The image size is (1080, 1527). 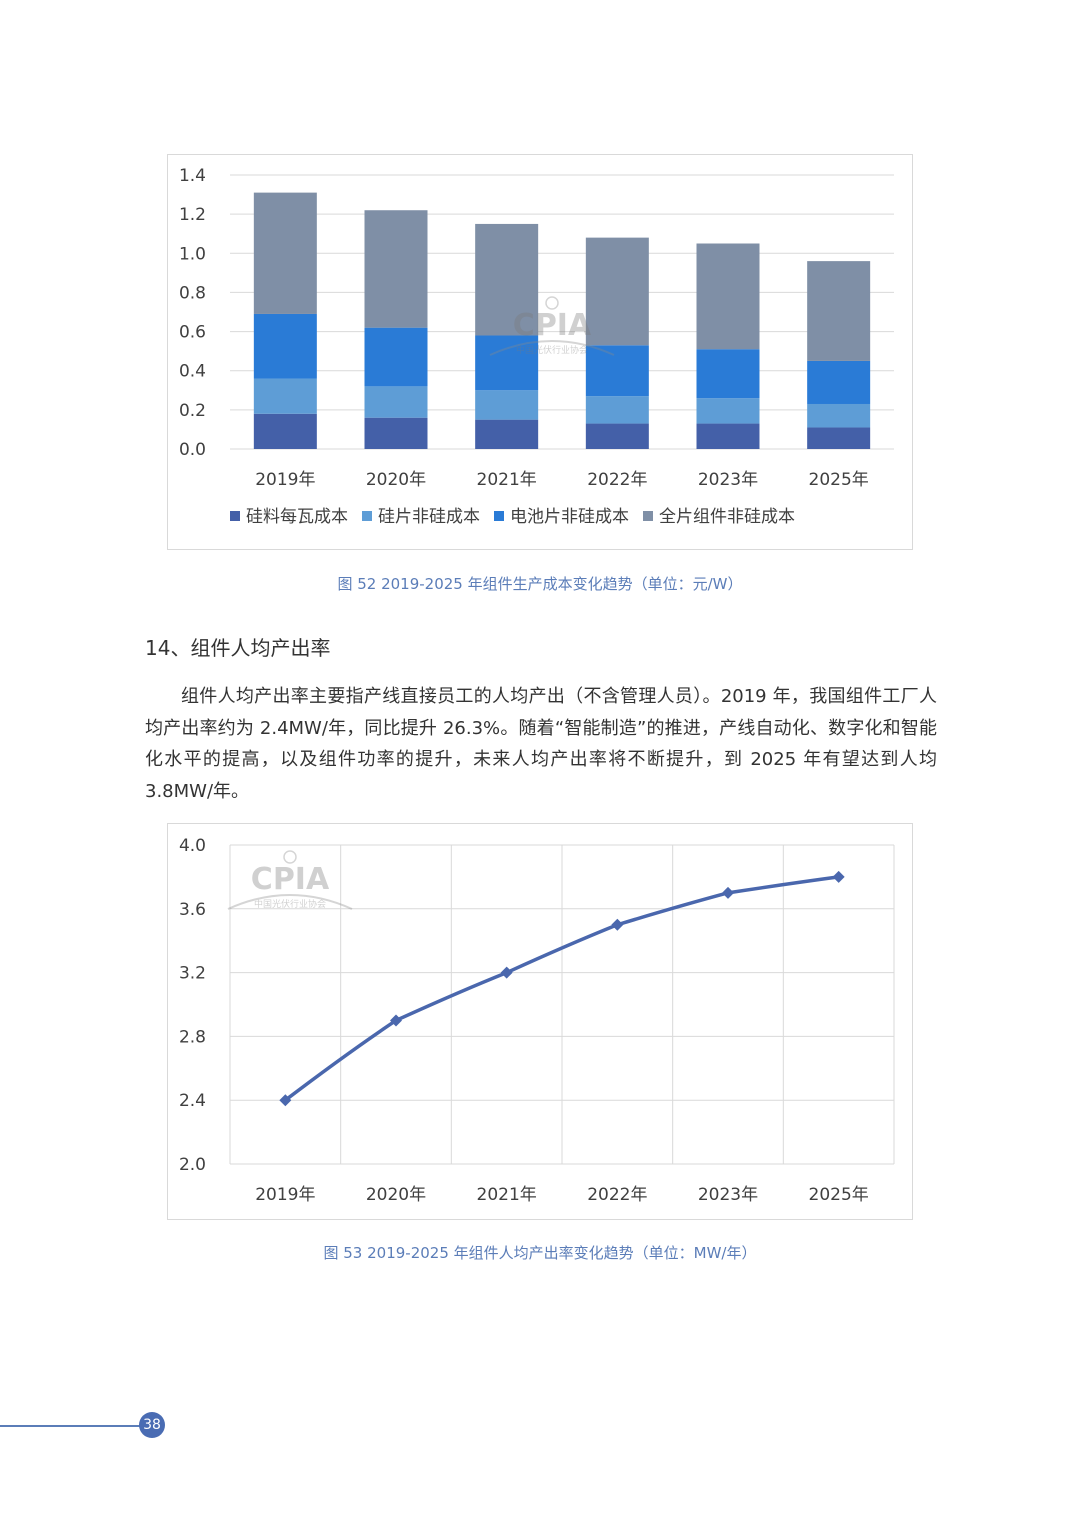 I want to click on series-line, so click(x=561, y=988).